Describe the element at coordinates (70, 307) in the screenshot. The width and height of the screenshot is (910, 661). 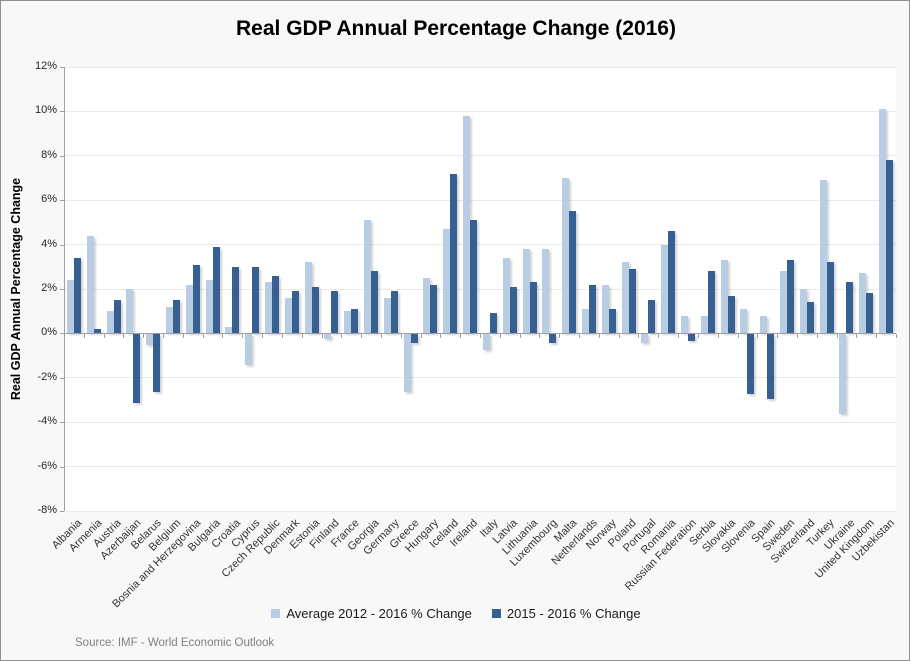
I see `bar-albania-average` at that location.